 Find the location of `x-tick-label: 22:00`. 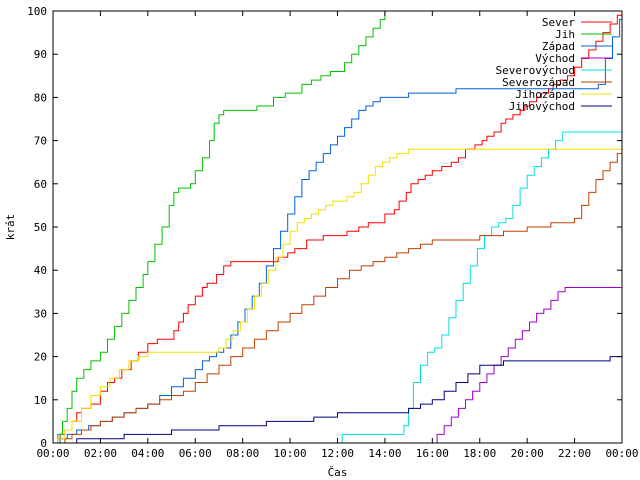

x-tick-label: 22:00 is located at coordinates (574, 453).